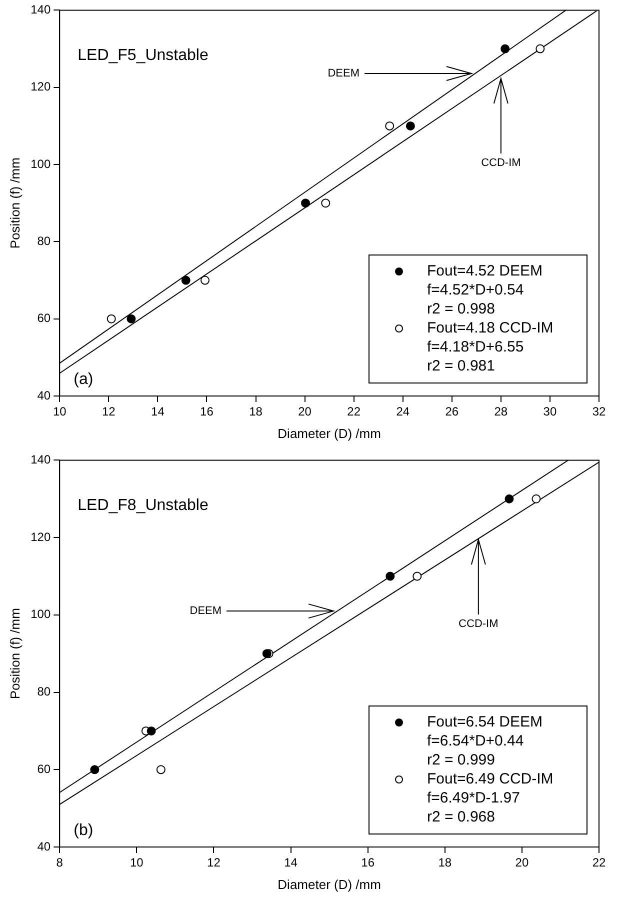 Image resolution: width=621 pixels, height=901 pixels. What do you see at coordinates (475, 347) in the screenshot?
I see `annotation: f=4.18*D+6.55` at bounding box center [475, 347].